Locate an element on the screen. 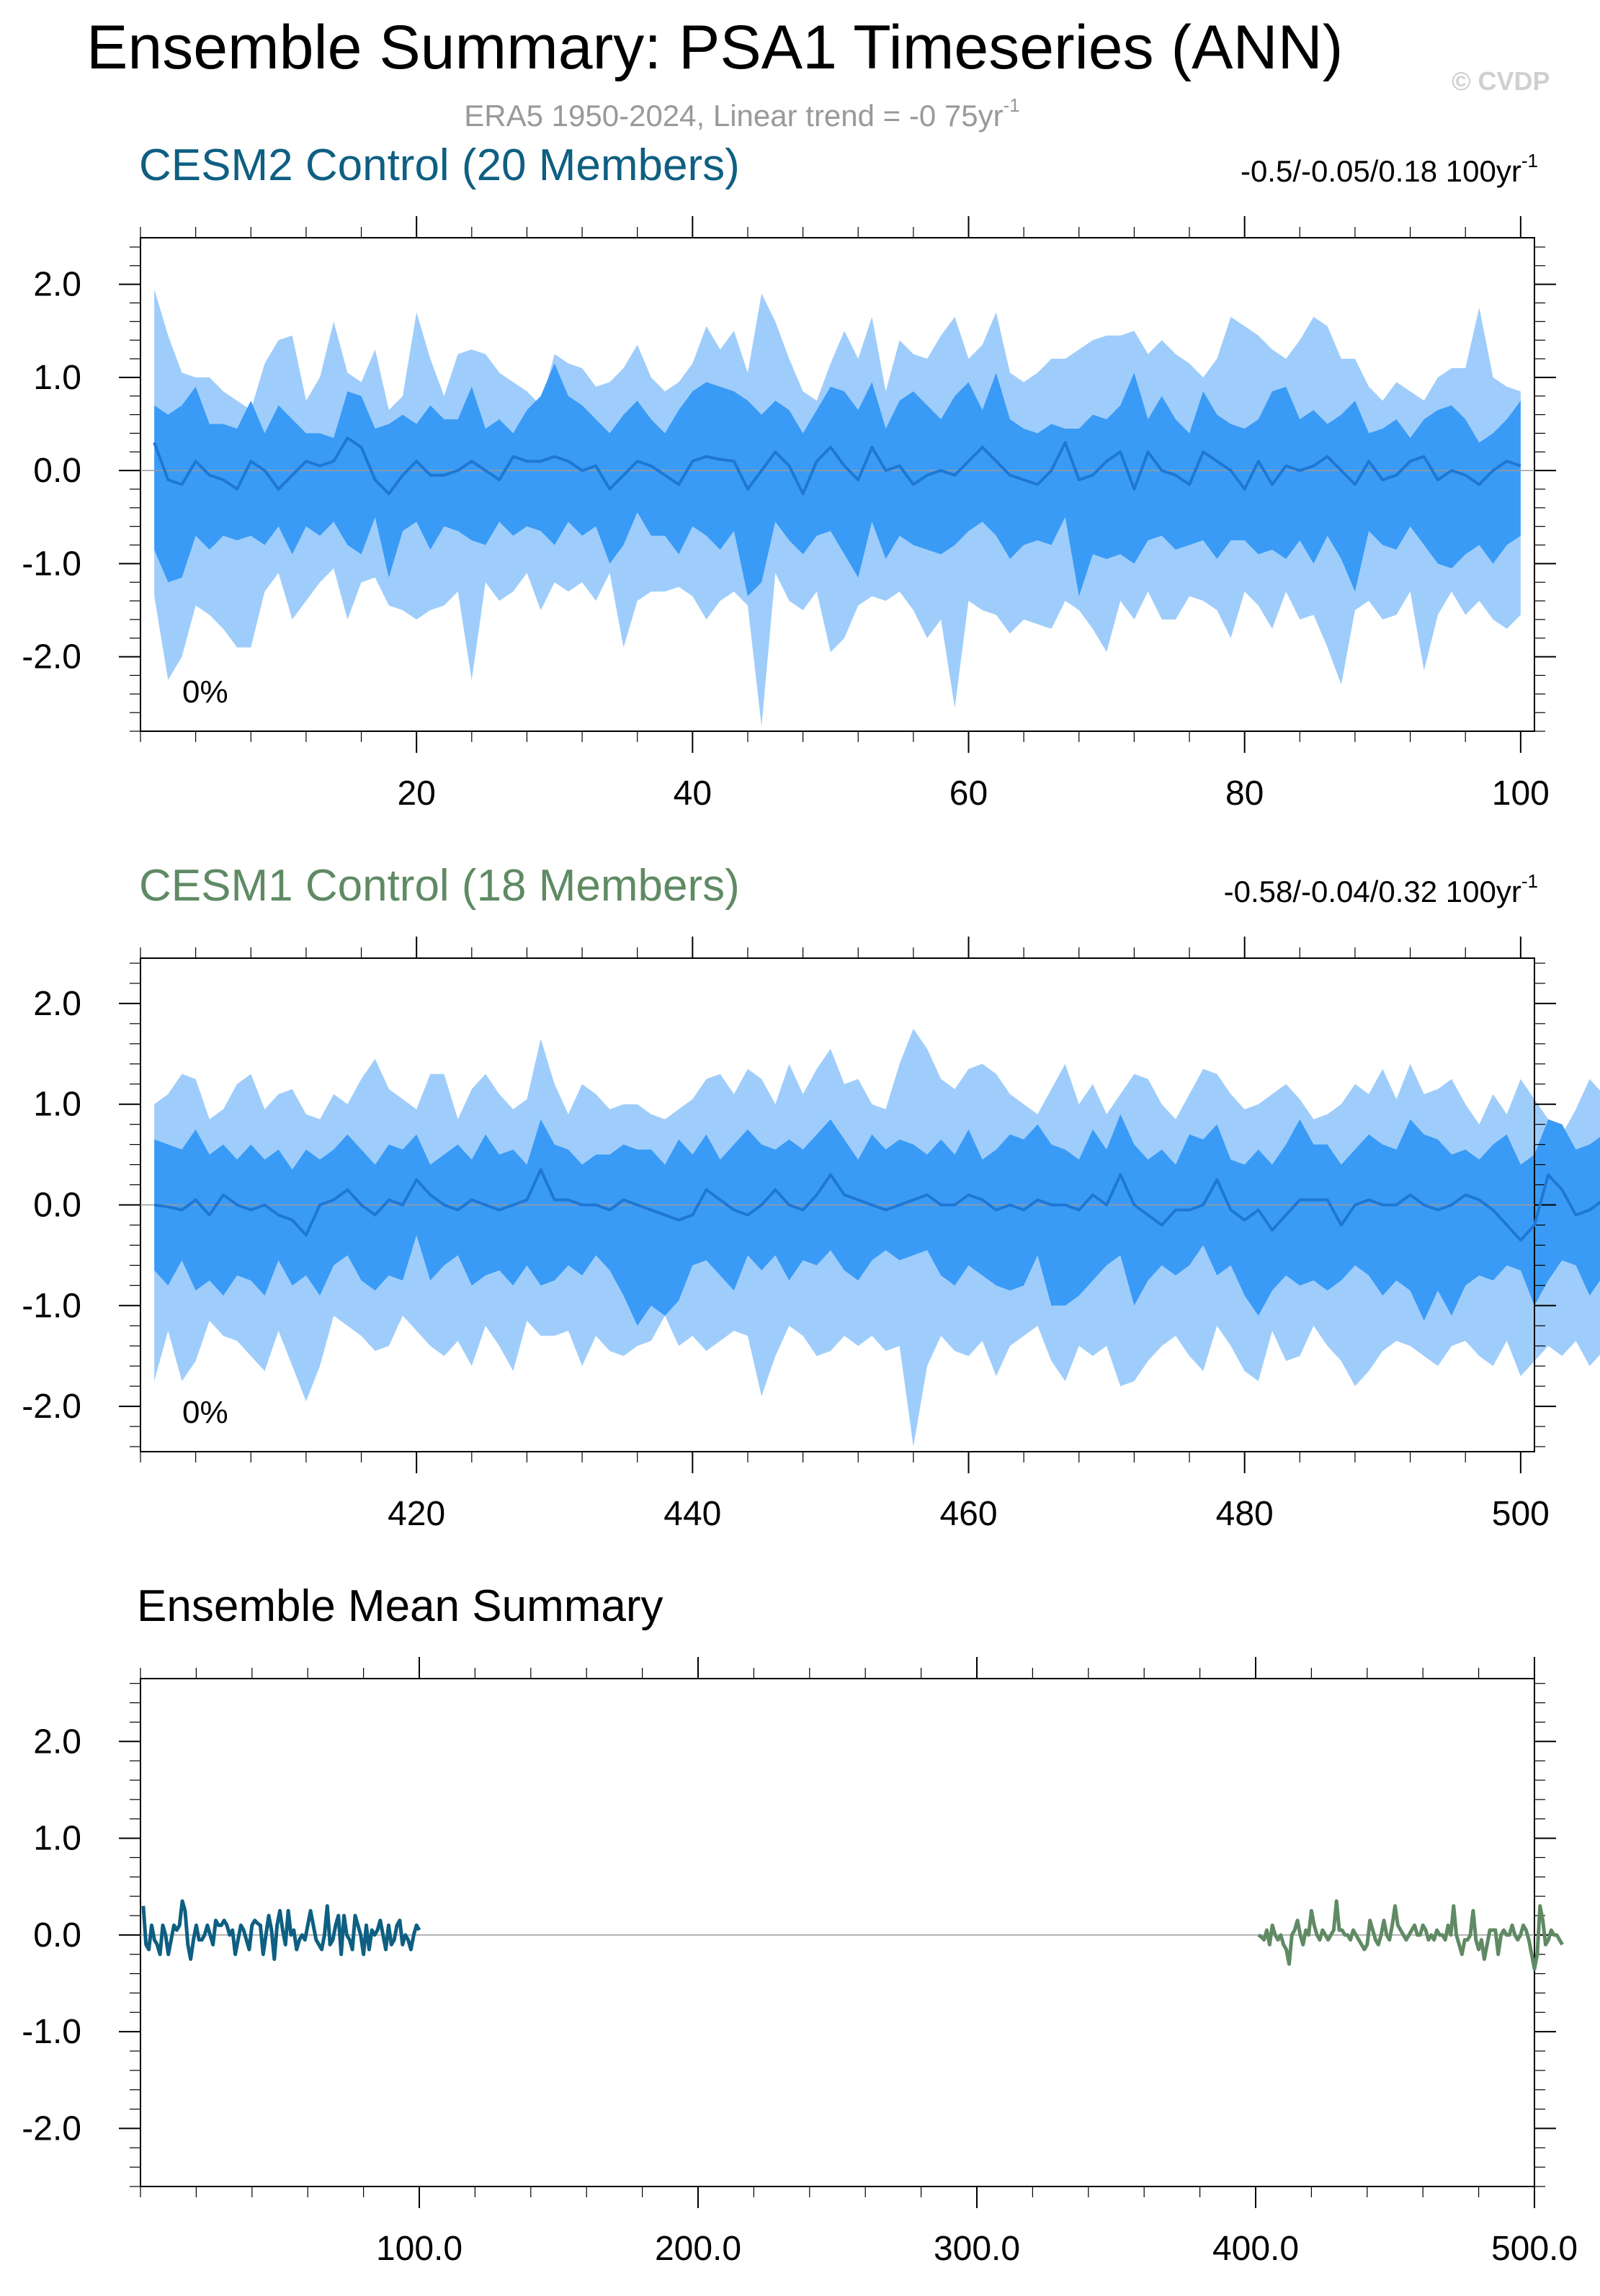 This screenshot has height=2296, width=1600. x-tick-label: 20 is located at coordinates (416, 793).